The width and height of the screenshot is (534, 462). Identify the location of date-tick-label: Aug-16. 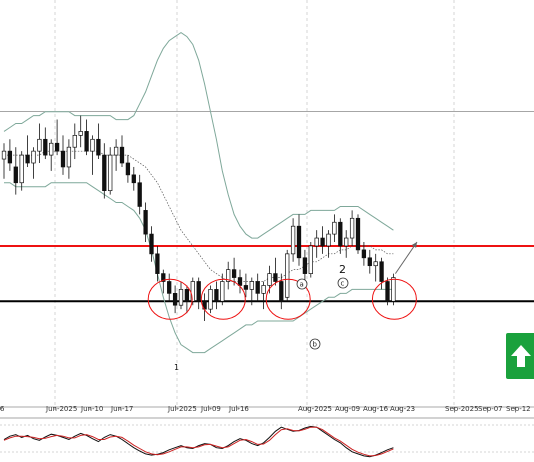
(376, 409).